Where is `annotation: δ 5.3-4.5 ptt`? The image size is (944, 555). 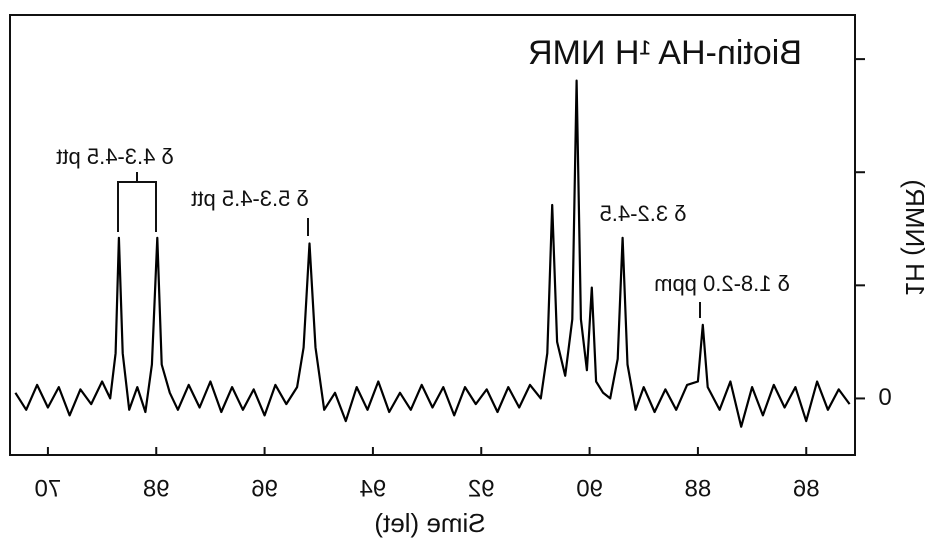
annotation: δ 5.3-4.5 ptt is located at coordinates (249, 198).